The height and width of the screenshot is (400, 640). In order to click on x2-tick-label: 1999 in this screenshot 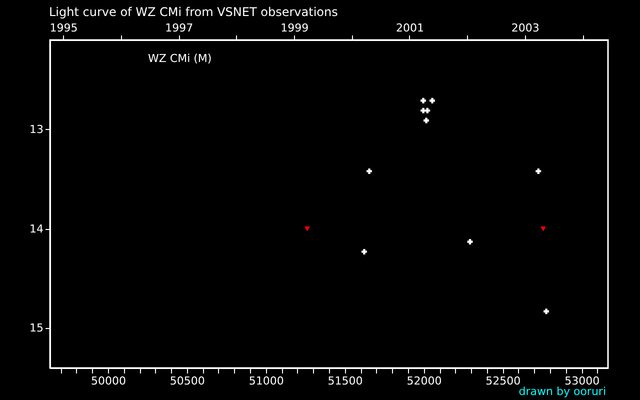, I will do `click(294, 28)`.